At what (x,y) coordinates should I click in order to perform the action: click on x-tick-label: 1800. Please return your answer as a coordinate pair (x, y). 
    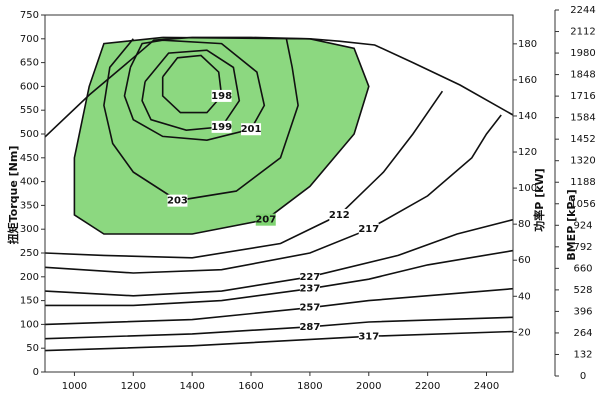
    Looking at the image, I should click on (309, 386).